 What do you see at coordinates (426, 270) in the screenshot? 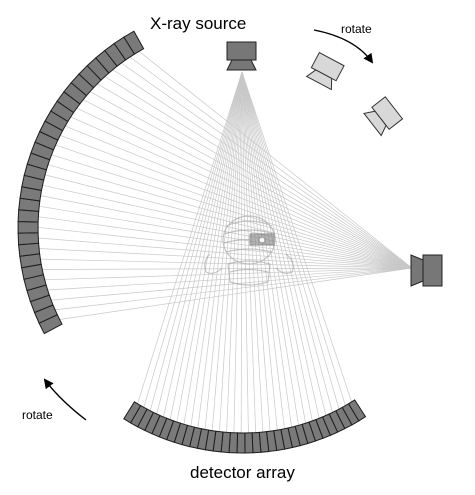
I see `xray-source-rotated-icon` at bounding box center [426, 270].